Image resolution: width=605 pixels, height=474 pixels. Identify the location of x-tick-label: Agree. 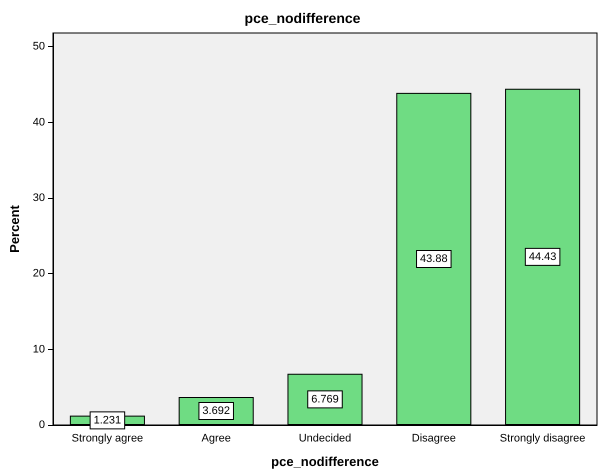
(216, 438).